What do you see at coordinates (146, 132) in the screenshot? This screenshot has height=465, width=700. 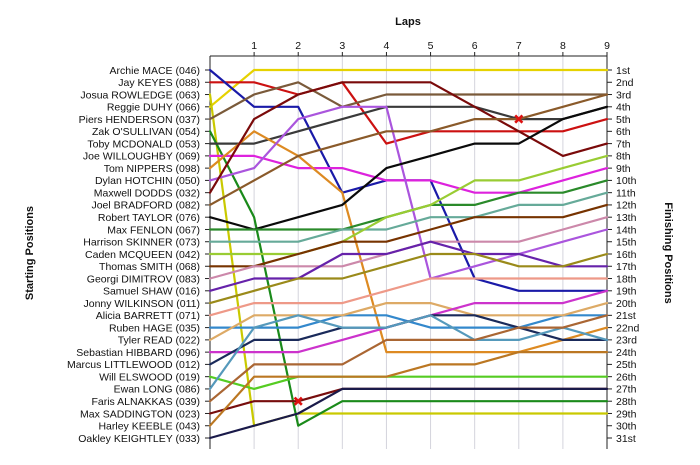 I see `starting-position-label: Zak O'SULLIVAN (054)` at bounding box center [146, 132].